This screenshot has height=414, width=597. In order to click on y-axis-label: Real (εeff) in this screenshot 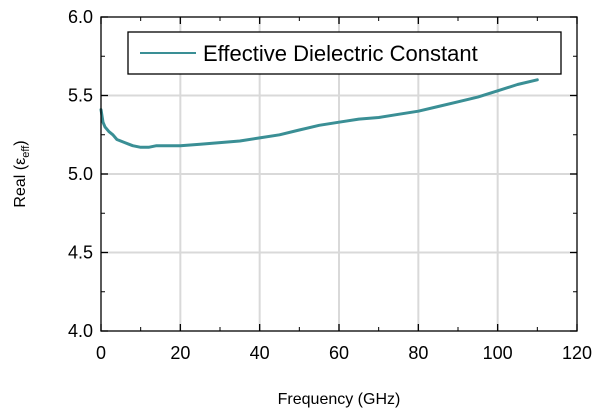, I will do `click(22, 173)`.